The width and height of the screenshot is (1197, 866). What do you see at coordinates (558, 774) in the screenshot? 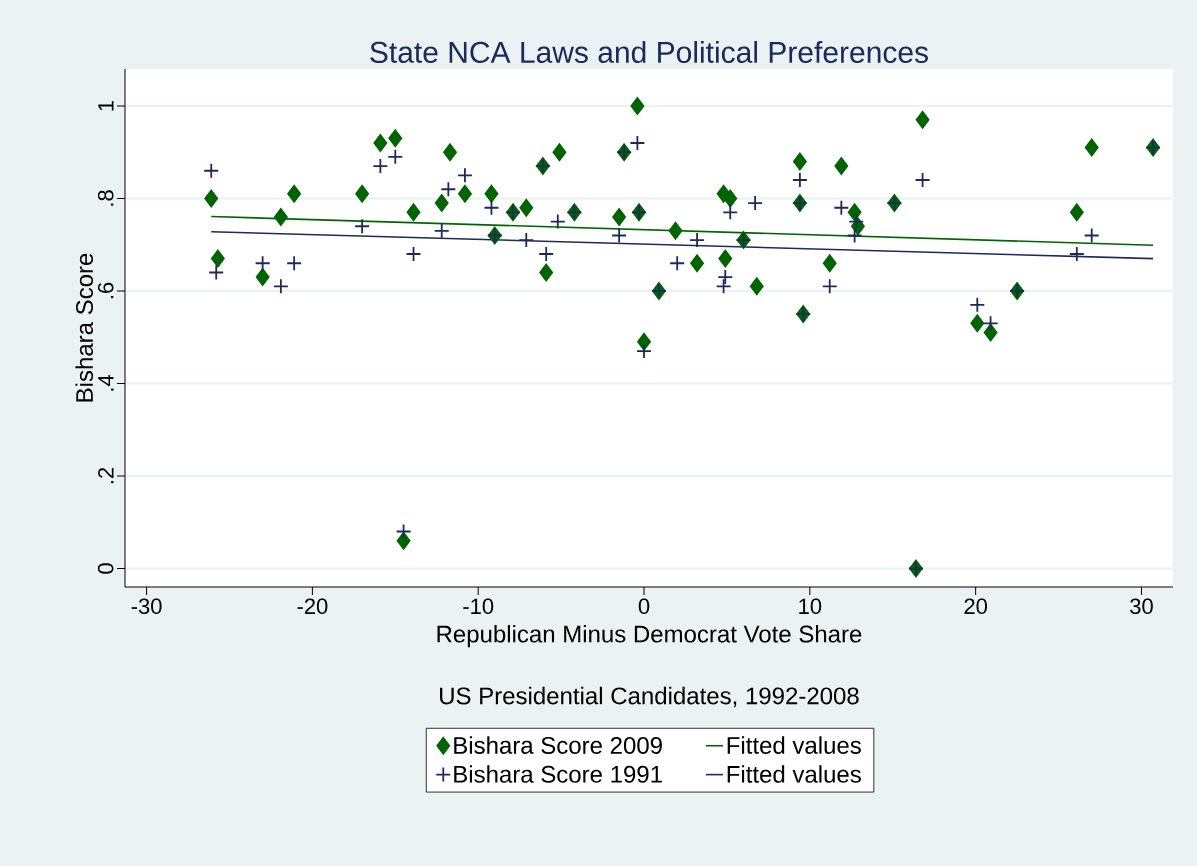
I see `legend-label: Bishara Score 1991` at bounding box center [558, 774].